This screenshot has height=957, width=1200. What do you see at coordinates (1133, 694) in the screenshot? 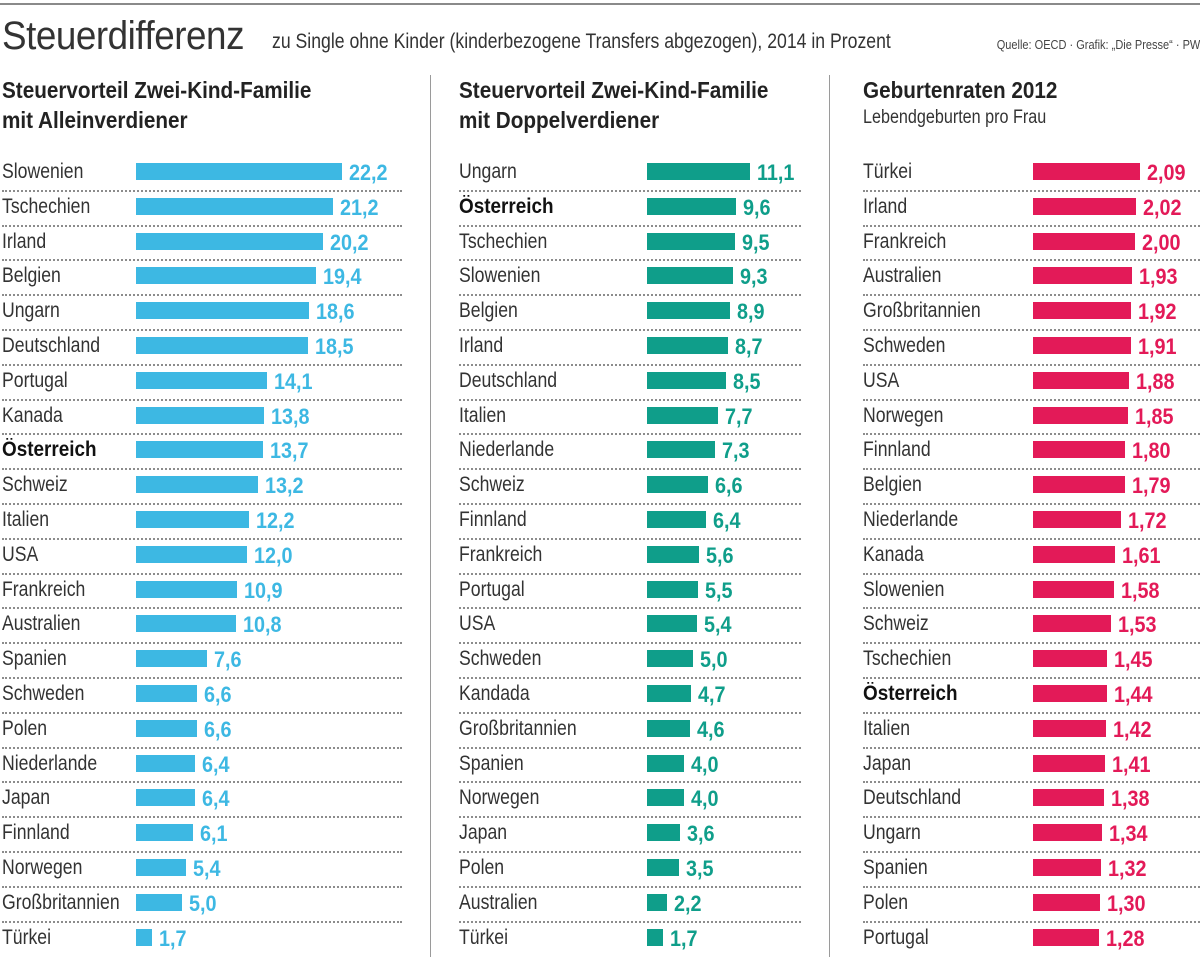
I see `value-label: 1,44` at bounding box center [1133, 694].